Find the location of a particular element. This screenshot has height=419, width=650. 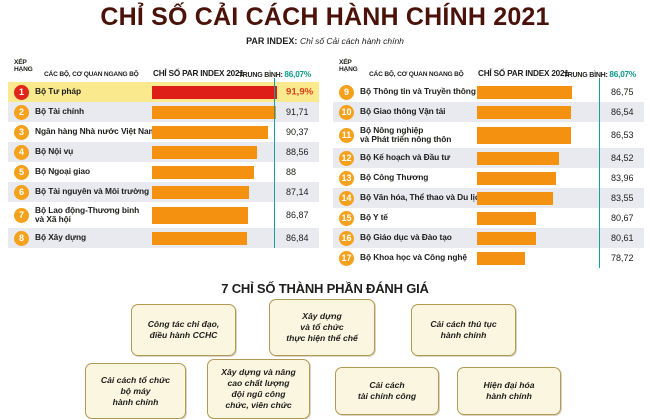

organization-name: Bộ Tài nguyên và Môi trường is located at coordinates (92, 191).